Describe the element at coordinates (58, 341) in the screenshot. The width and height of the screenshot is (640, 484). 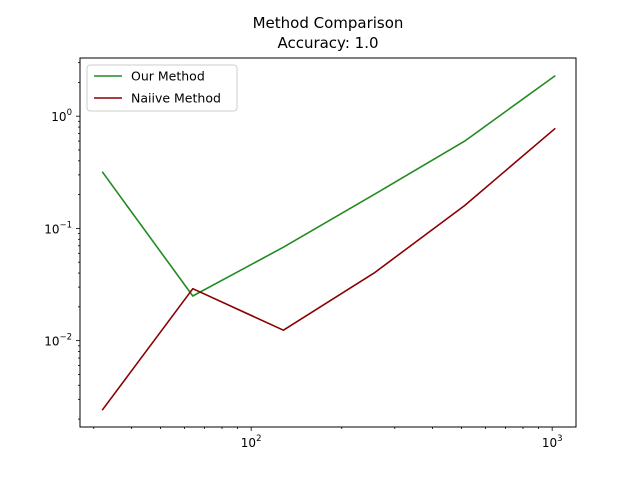
I see `y-tick-label: 10⁻²` at that location.